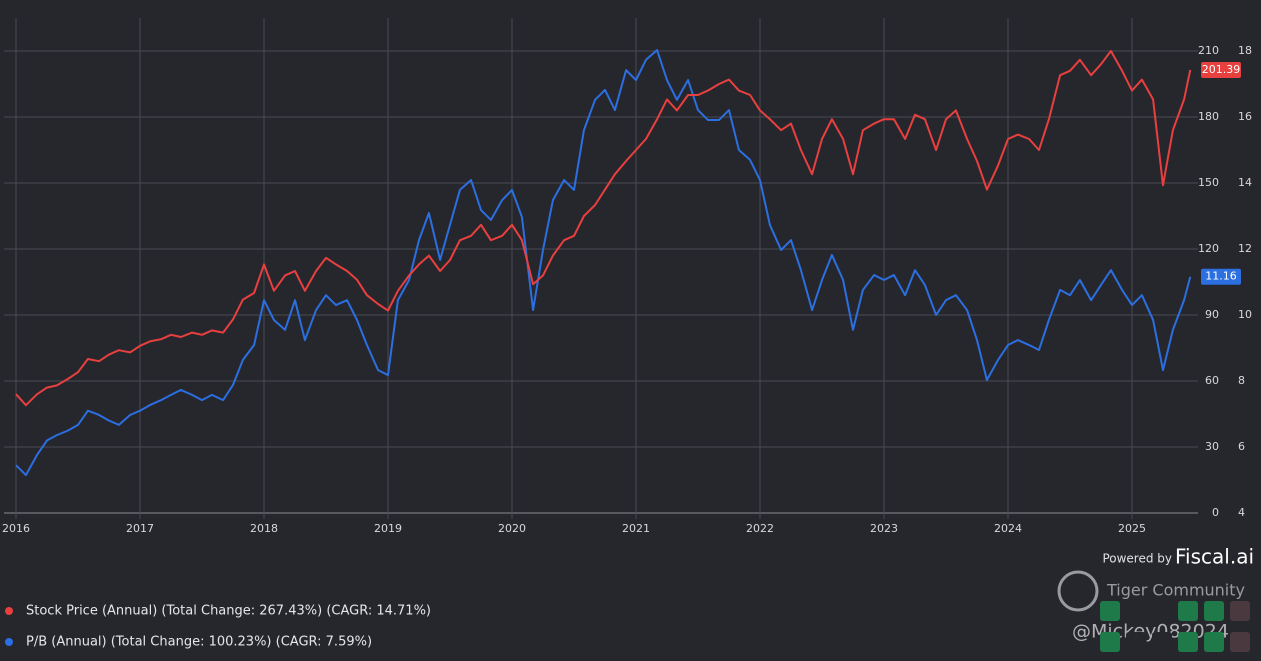  Describe the element at coordinates (1175, 626) in the screenshot. I see `toolbar` at that location.